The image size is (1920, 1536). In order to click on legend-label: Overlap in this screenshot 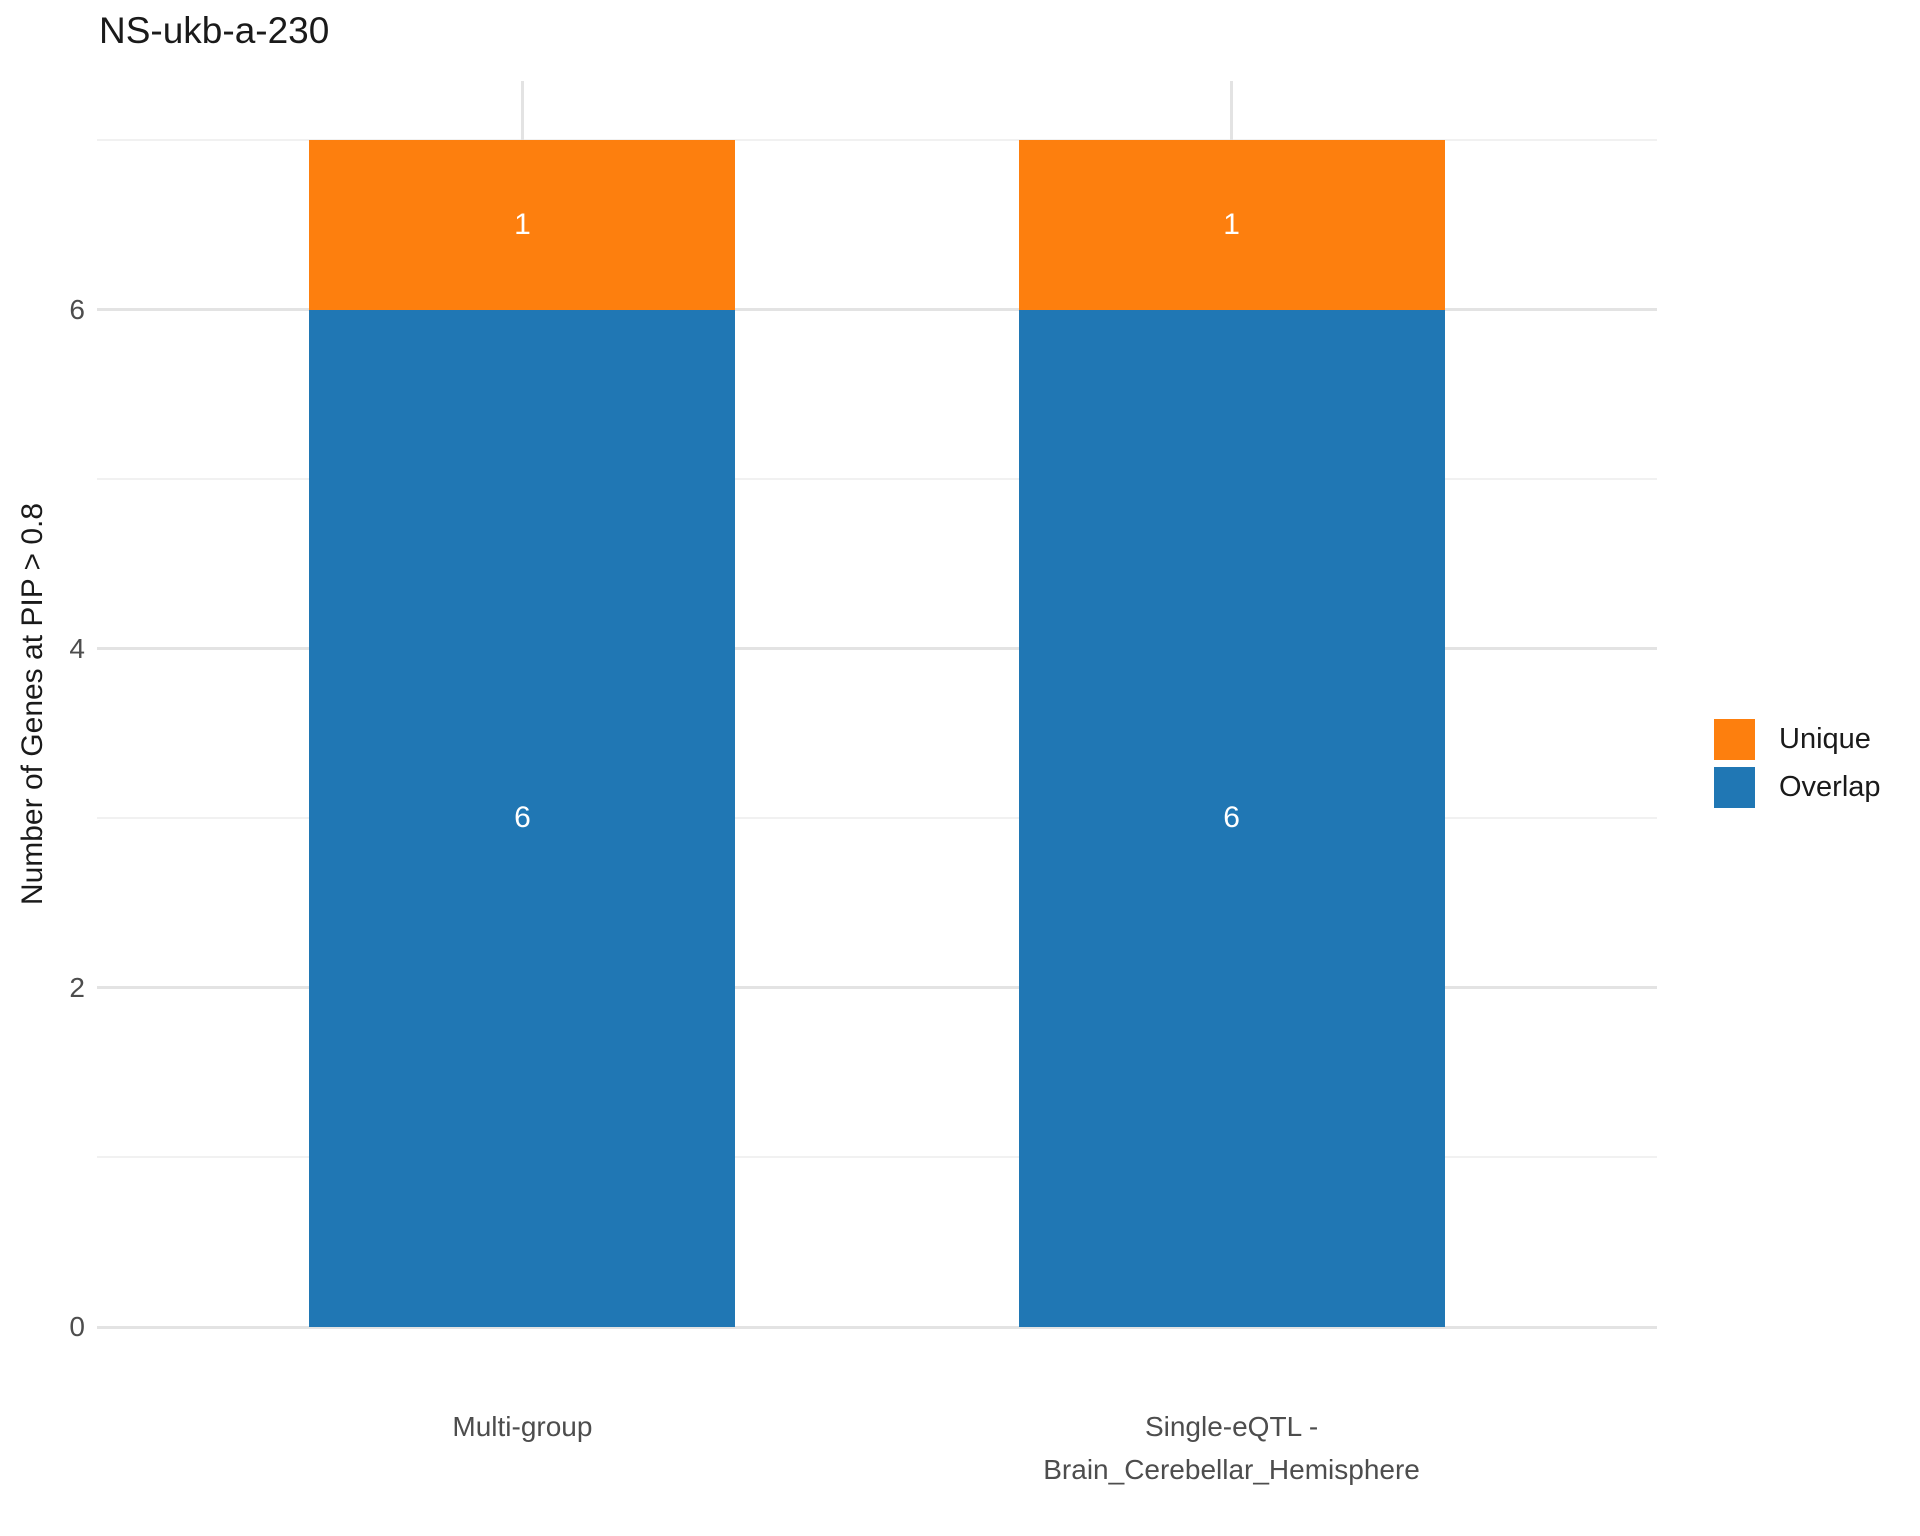, I will do `click(1830, 787)`.